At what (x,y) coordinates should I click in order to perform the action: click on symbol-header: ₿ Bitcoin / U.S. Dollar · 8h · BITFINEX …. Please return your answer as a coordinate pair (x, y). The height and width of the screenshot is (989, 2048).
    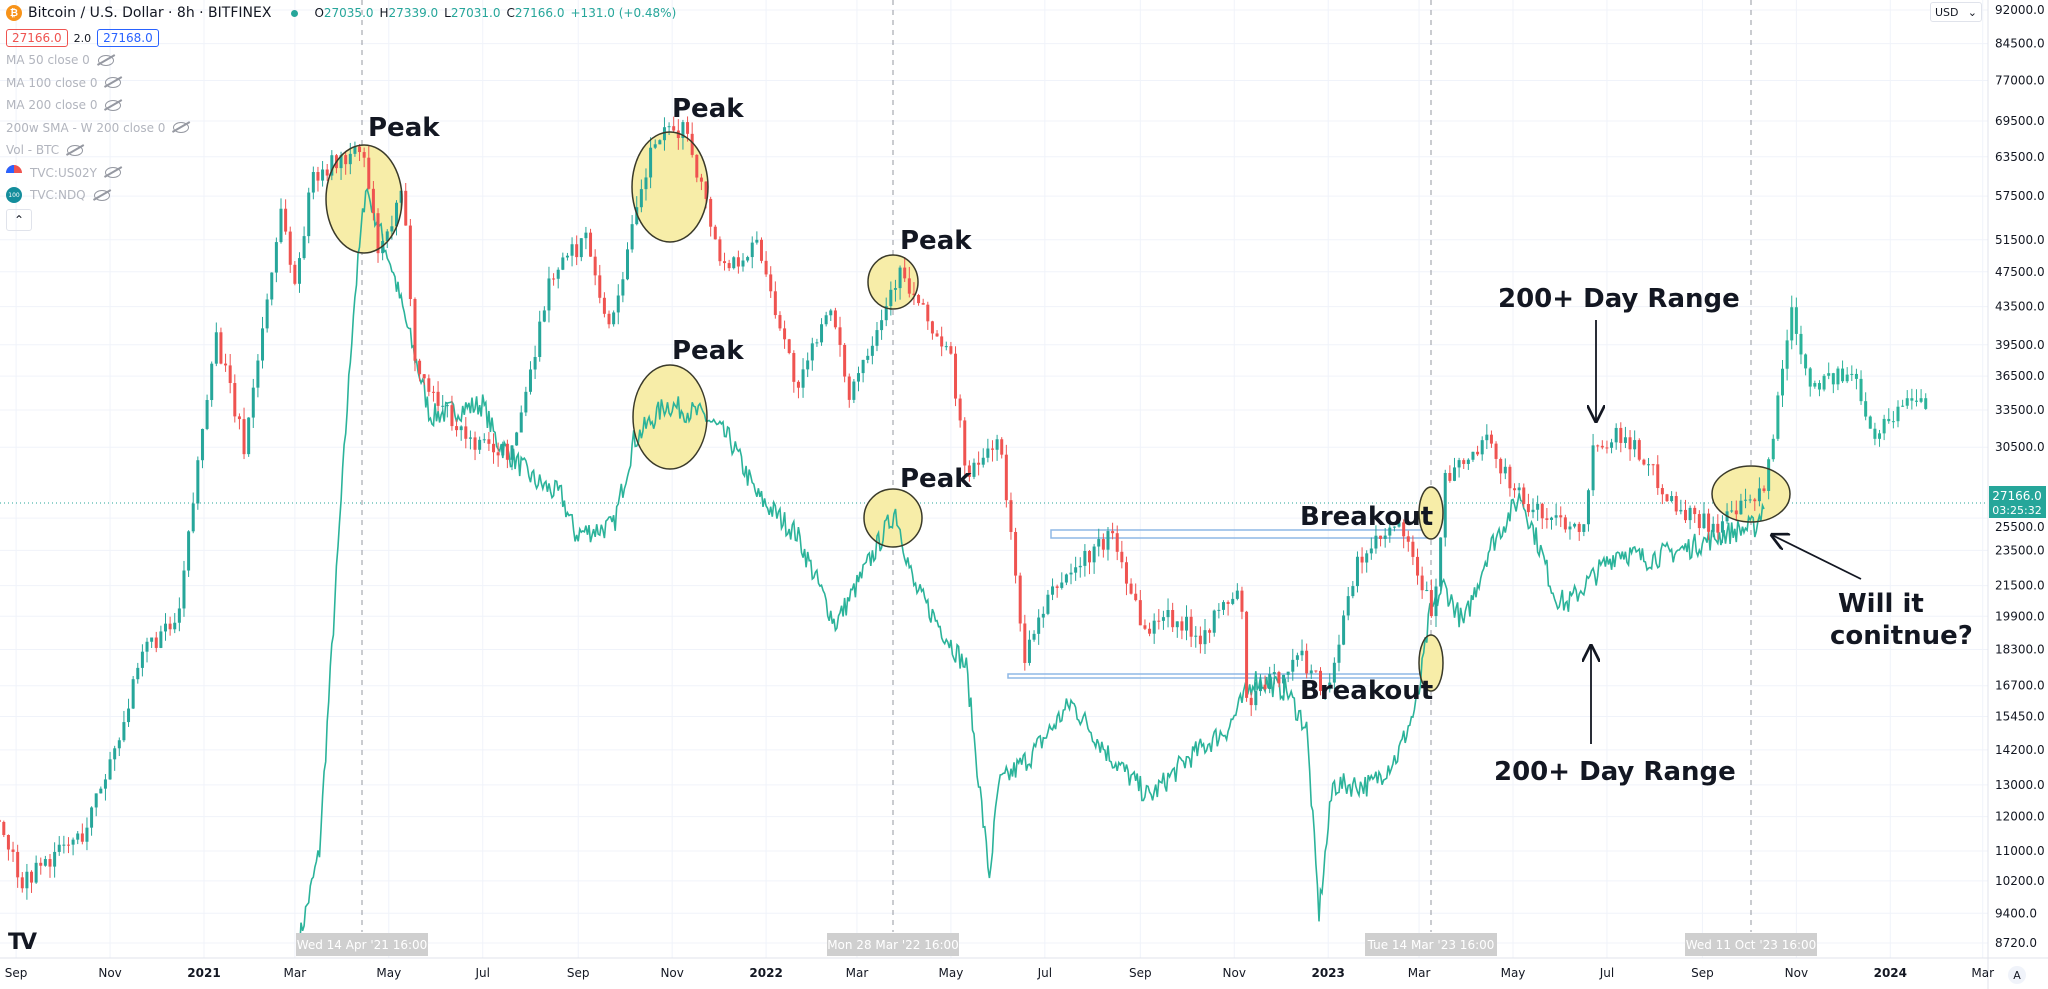
    Looking at the image, I should click on (341, 13).